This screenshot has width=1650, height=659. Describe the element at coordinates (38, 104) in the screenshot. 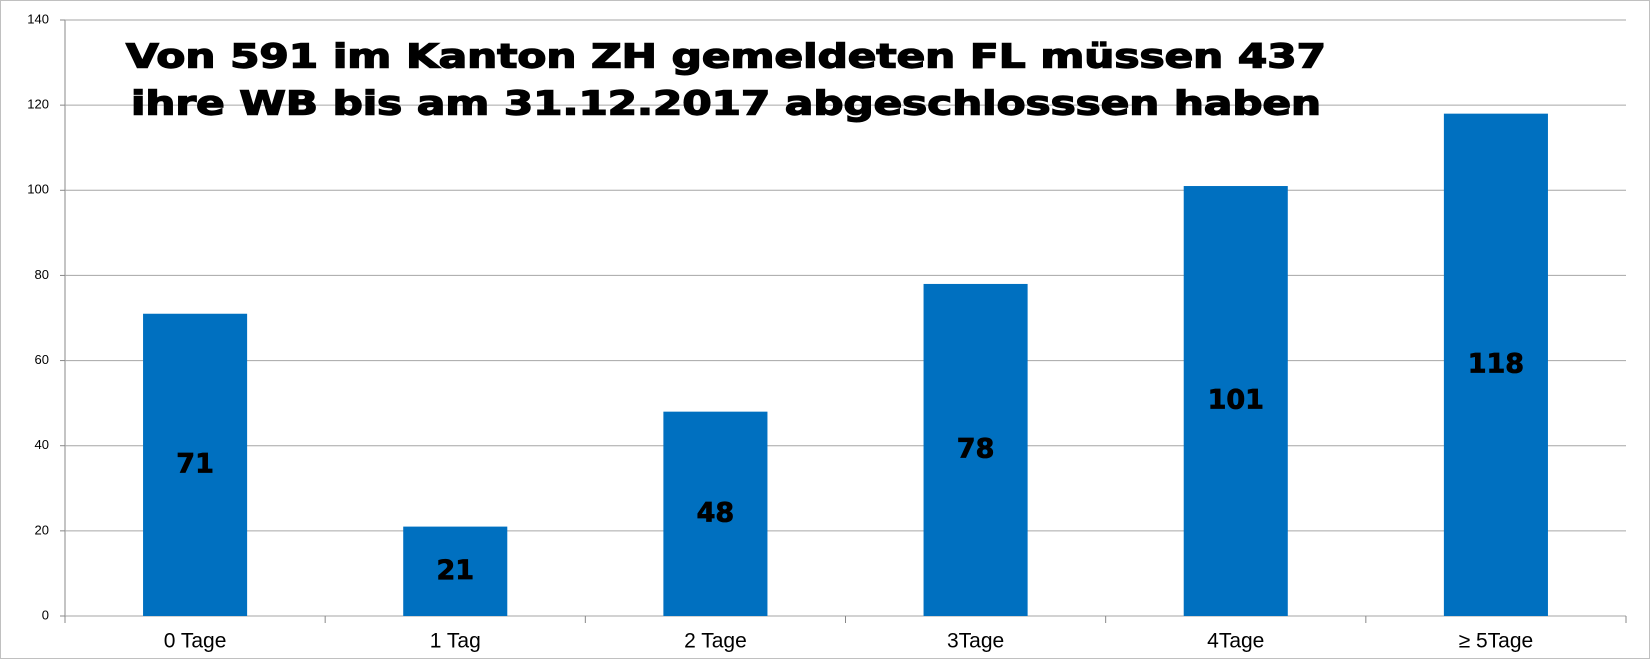

I see `y-tick-label: 120` at that location.